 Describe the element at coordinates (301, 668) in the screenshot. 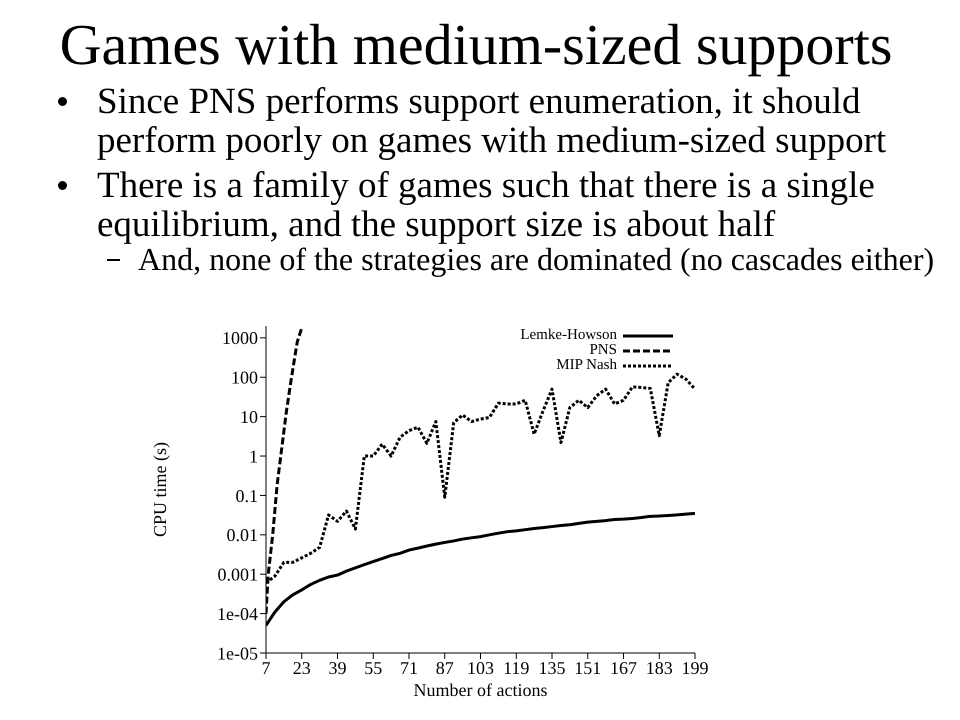

I see `x-tick-label: 23` at that location.